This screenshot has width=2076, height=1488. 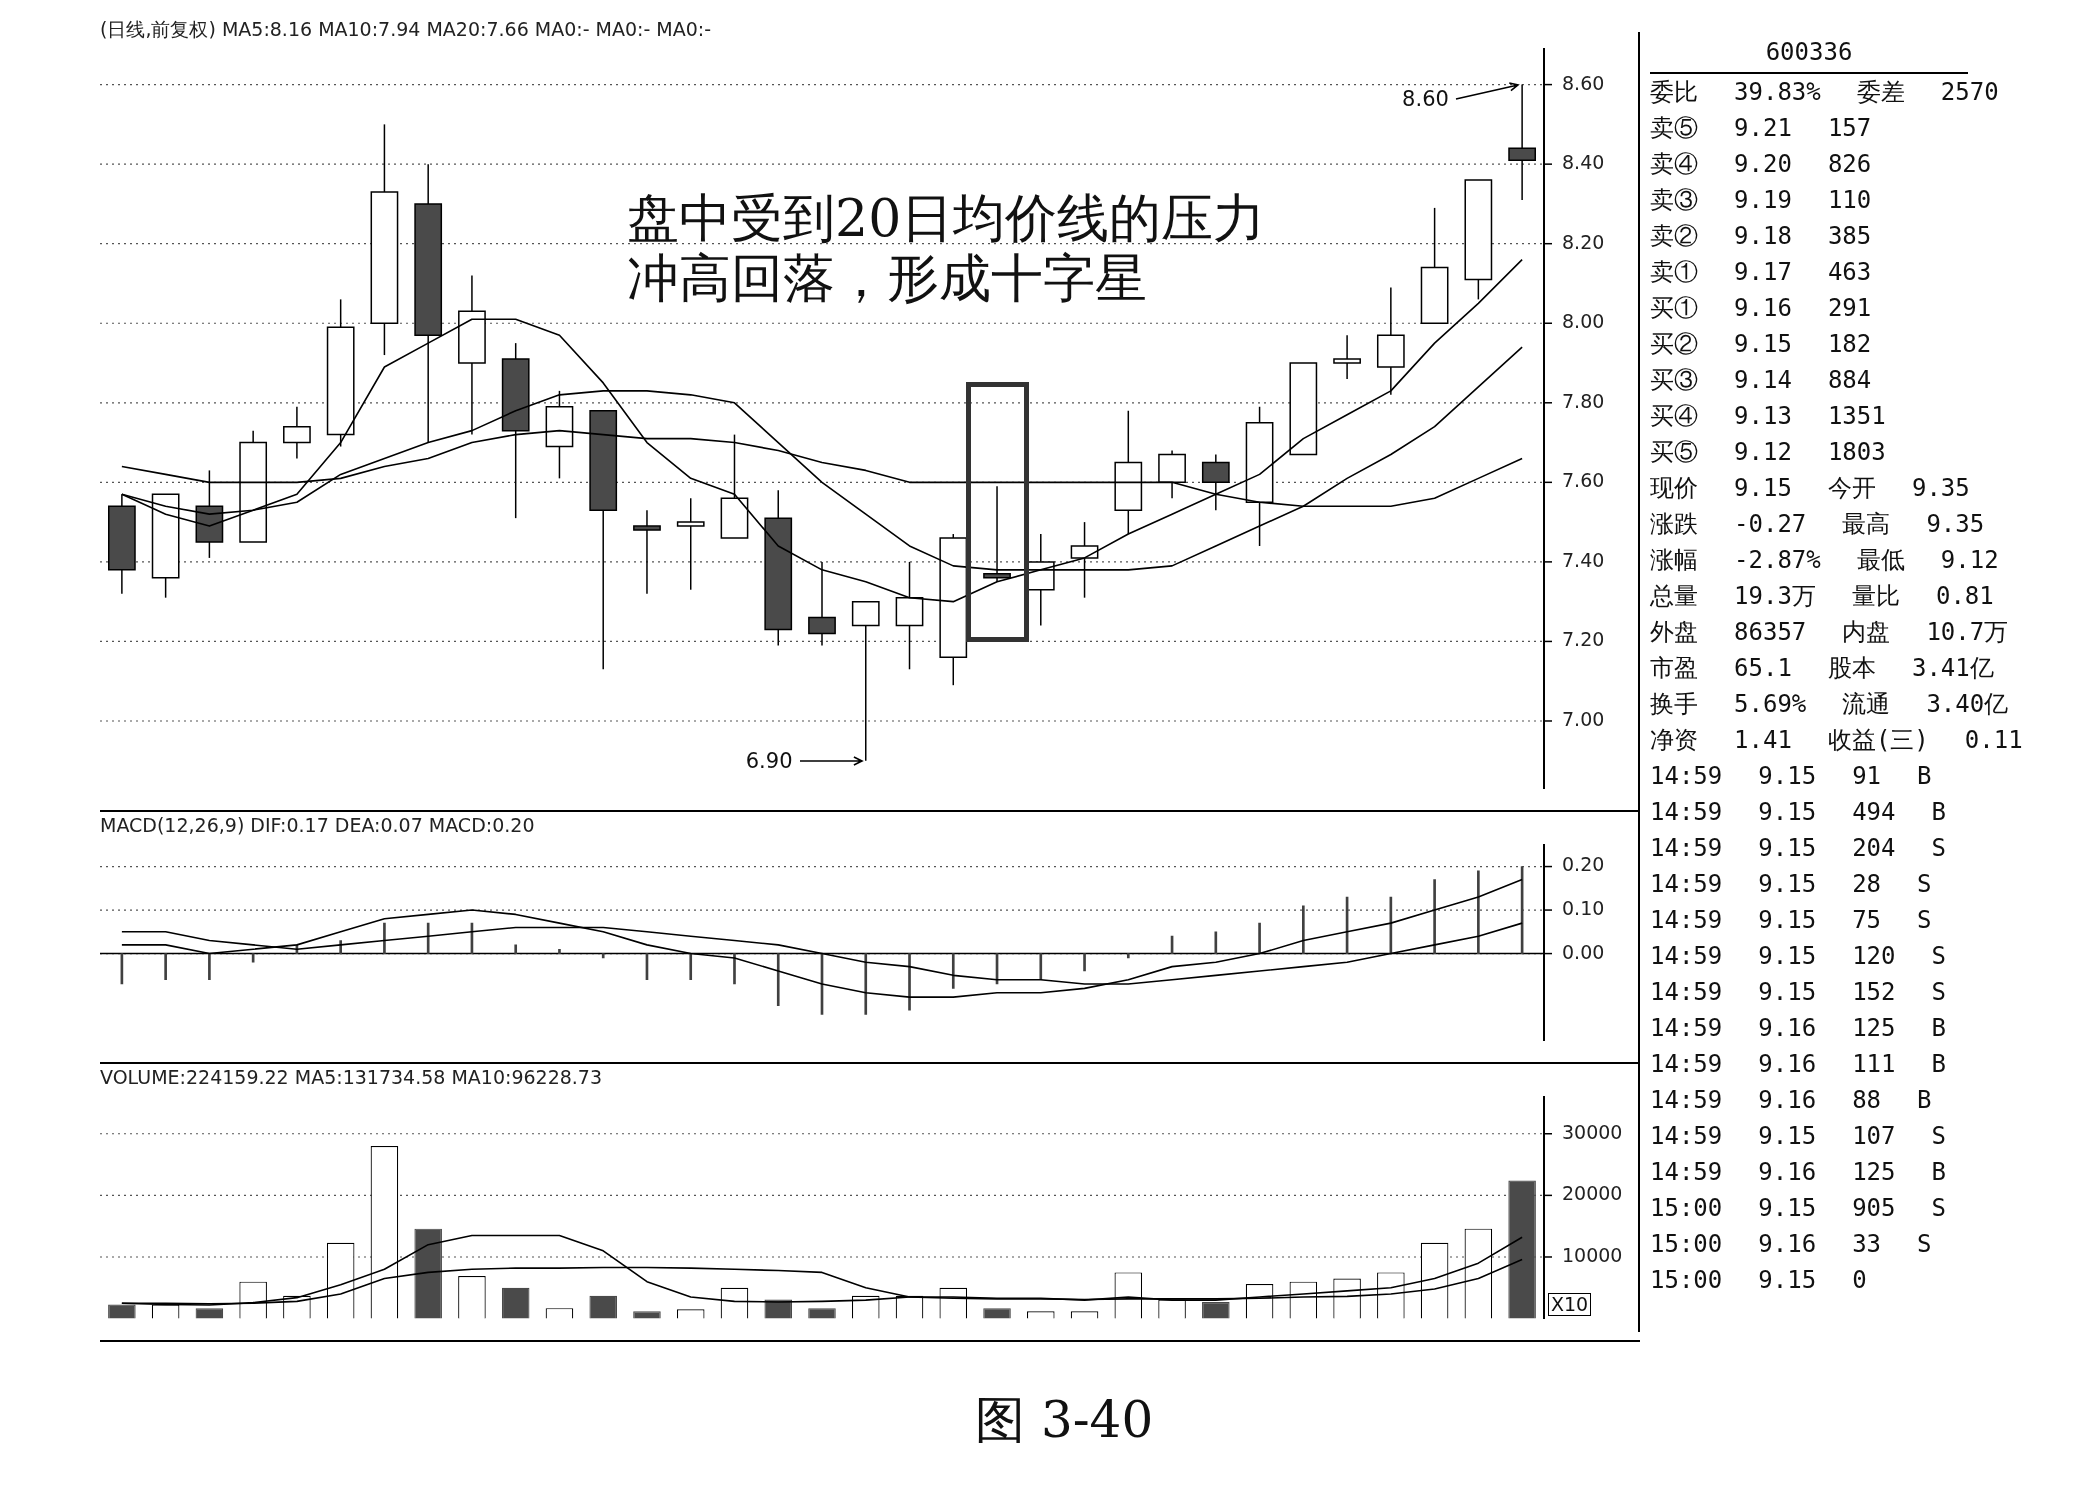 What do you see at coordinates (1592, 1254) in the screenshot?
I see `y-tick-label: 10000` at bounding box center [1592, 1254].